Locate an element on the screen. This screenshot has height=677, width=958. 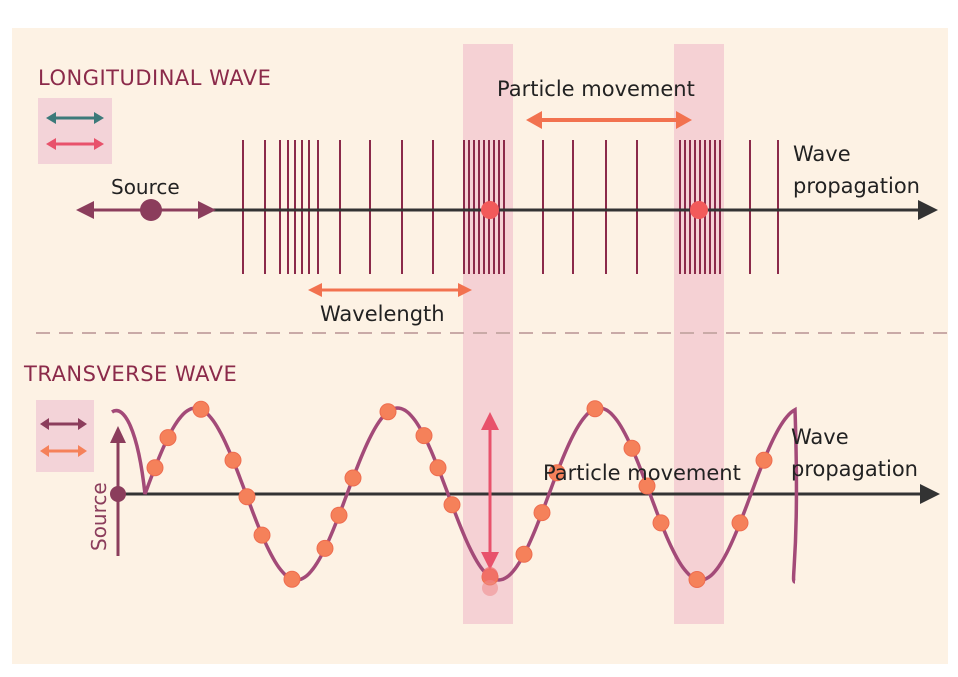
legend-arrow-pink is located at coordinates (75, 144).